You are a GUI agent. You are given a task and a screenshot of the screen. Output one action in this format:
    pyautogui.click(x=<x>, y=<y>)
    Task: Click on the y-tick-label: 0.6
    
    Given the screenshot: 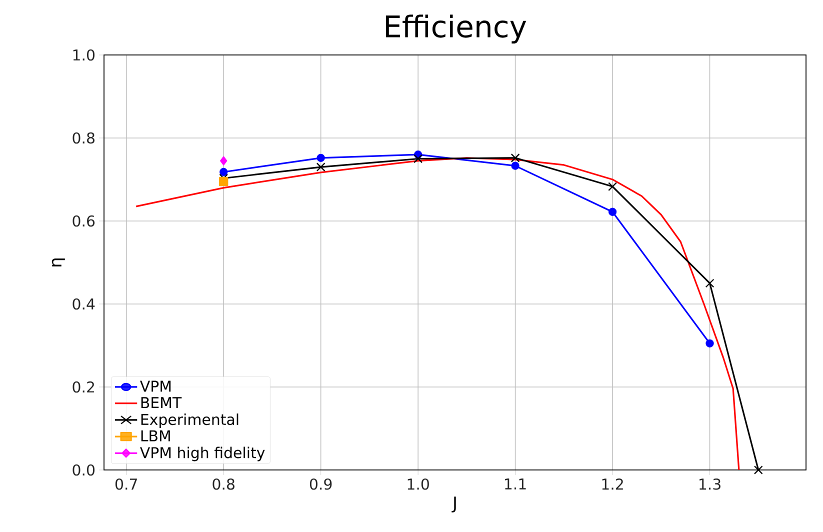 What is the action you would take?
    pyautogui.click(x=83, y=221)
    